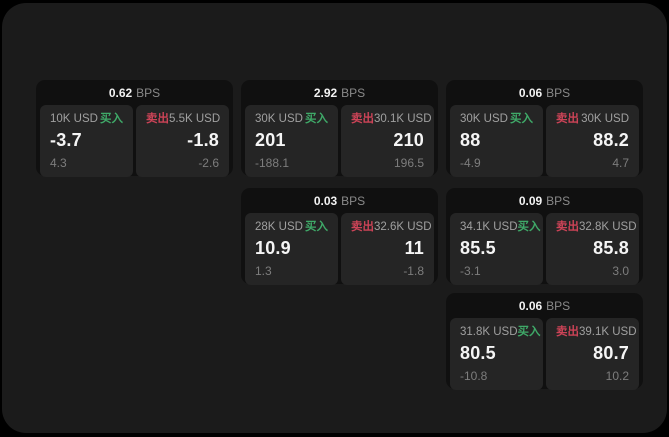 The width and height of the screenshot is (669, 437). What do you see at coordinates (489, 332) in the screenshot?
I see `buy-amount: 31.8K USD` at bounding box center [489, 332].